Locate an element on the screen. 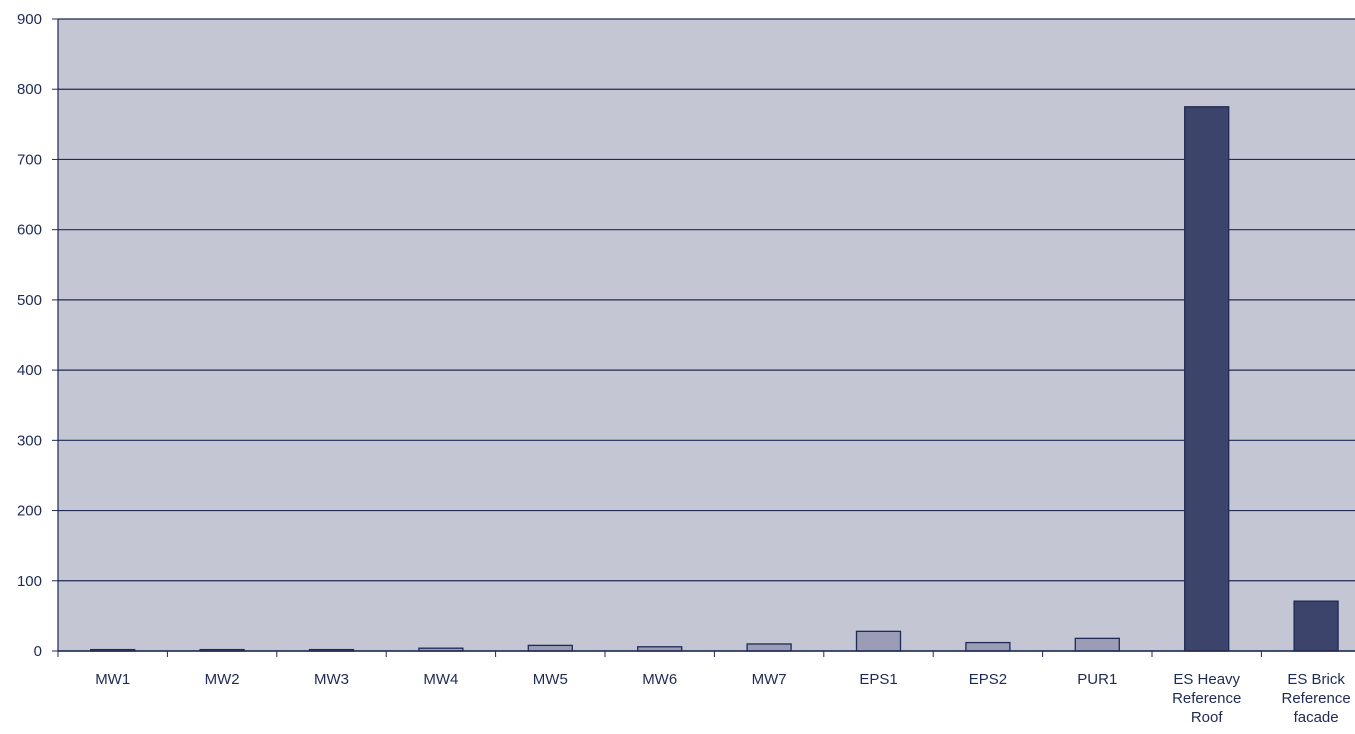 The width and height of the screenshot is (1355, 734). y-tick-label: 600 is located at coordinates (29, 230).